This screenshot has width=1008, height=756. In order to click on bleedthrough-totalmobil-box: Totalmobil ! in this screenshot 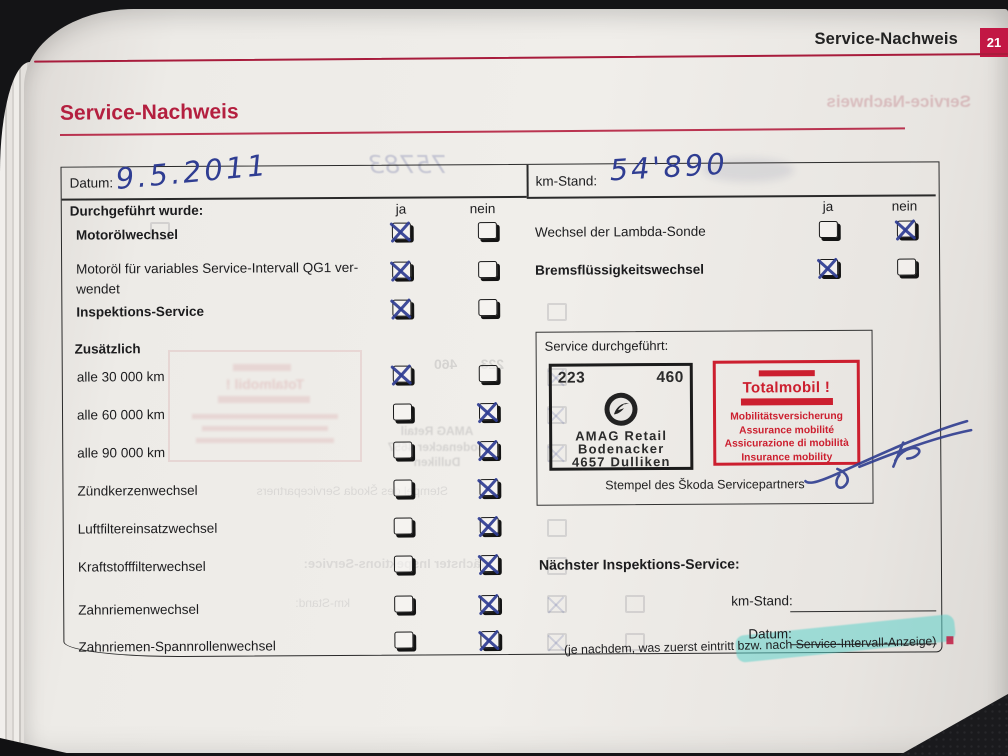, I will do `click(265, 406)`.